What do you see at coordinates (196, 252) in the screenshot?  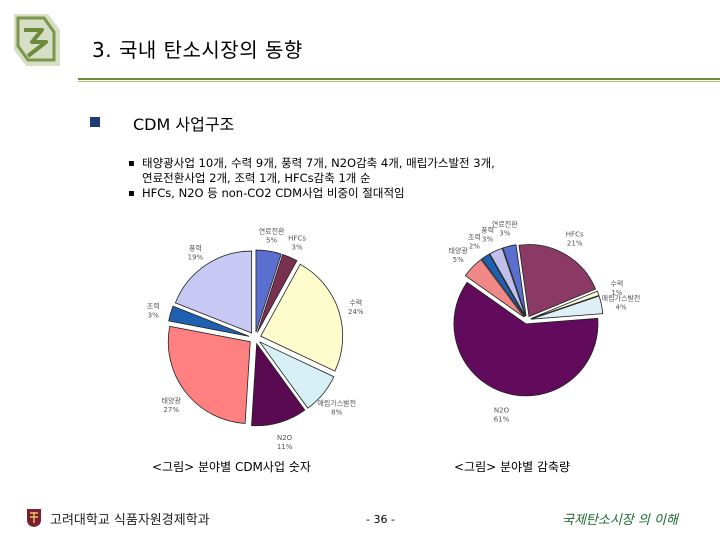 I see `pie1-label-7: 풍력 19%` at bounding box center [196, 252].